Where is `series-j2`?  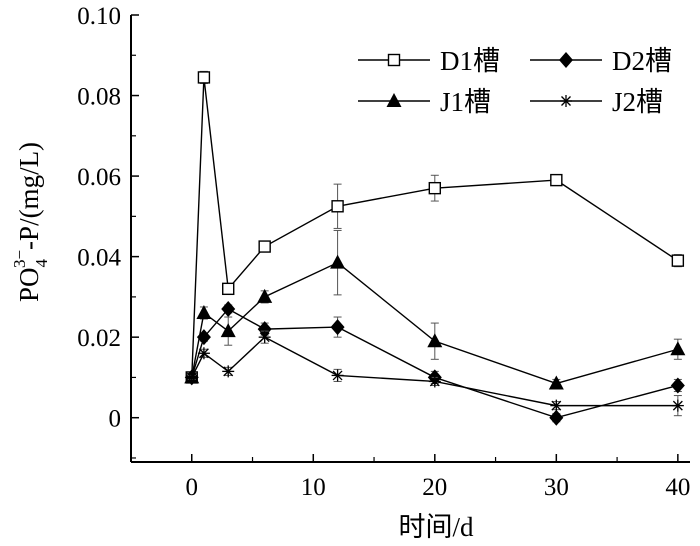
series-j2 is located at coordinates (434, 373).